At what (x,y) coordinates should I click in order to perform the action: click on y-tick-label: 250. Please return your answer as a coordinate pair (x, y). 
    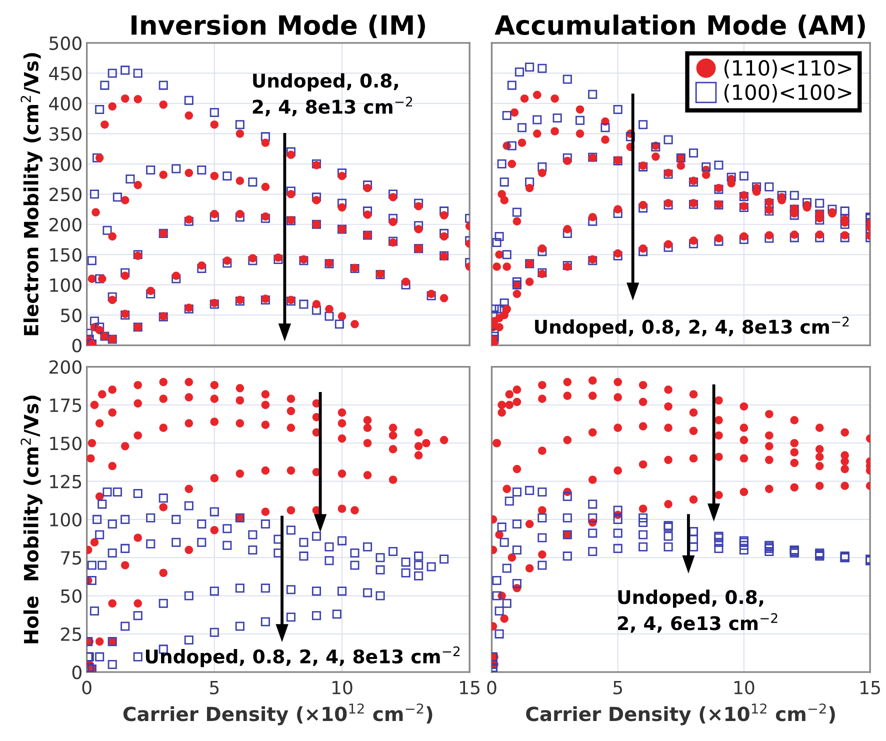
    Looking at the image, I should click on (66, 195).